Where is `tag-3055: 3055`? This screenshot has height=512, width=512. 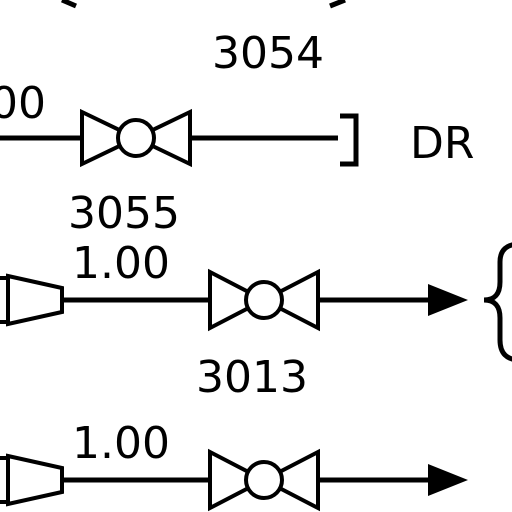 tag-3055: 3055 is located at coordinates (124, 213).